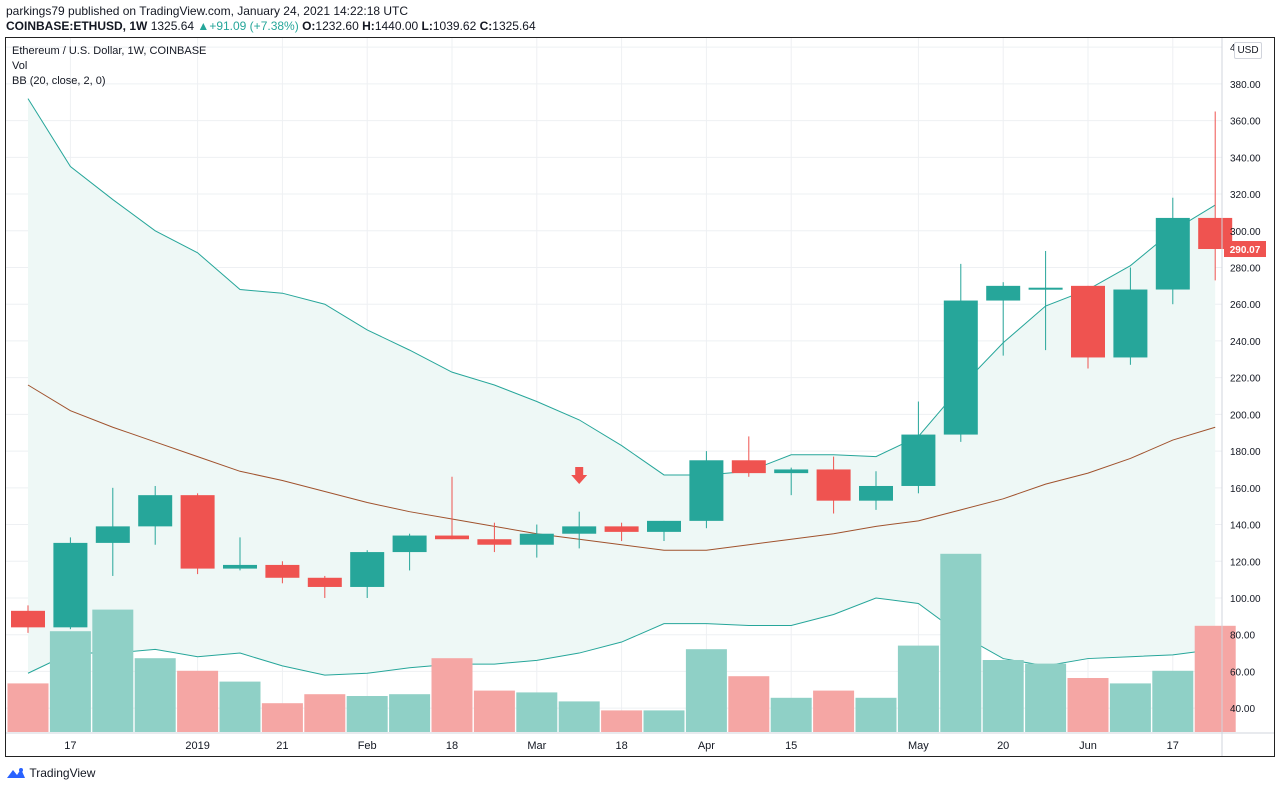  Describe the element at coordinates (77, 26) in the screenshot. I see `symbol-label: COINBASE:ETHUSD, 1W` at that location.